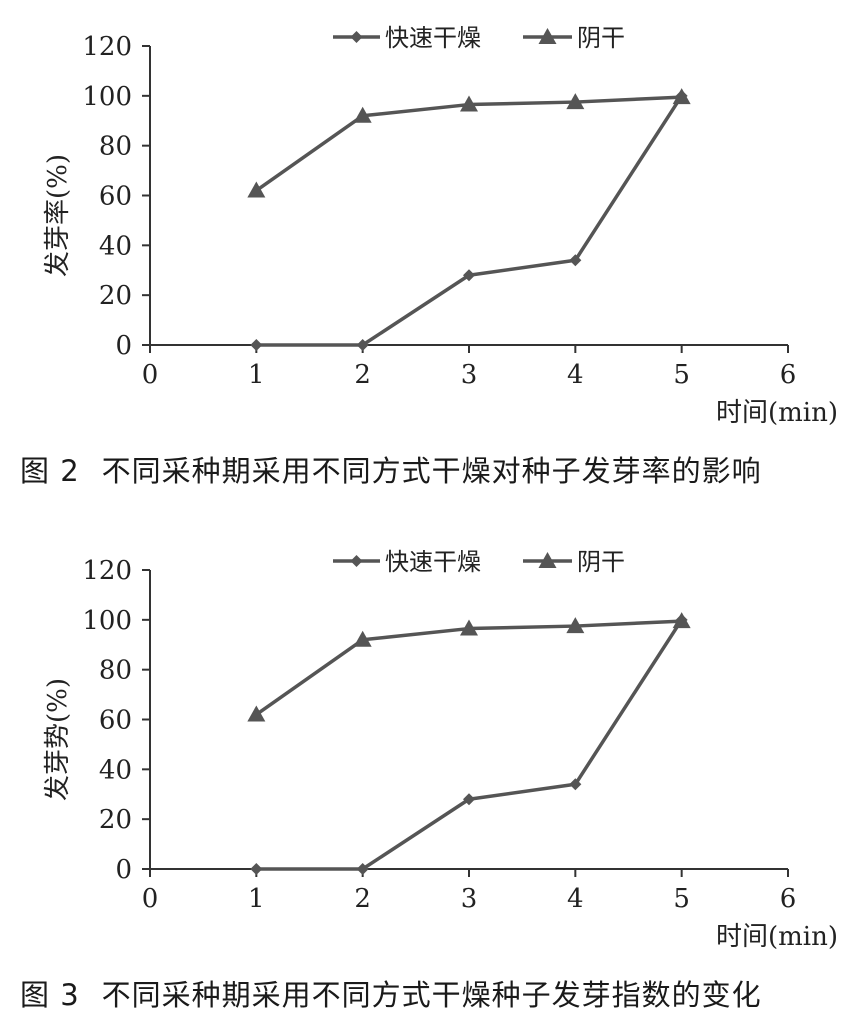 Image resolution: width=858 pixels, height=1020 pixels. What do you see at coordinates (58, 215) in the screenshot?
I see `y-axis-title: 发芽率(%)` at bounding box center [58, 215].